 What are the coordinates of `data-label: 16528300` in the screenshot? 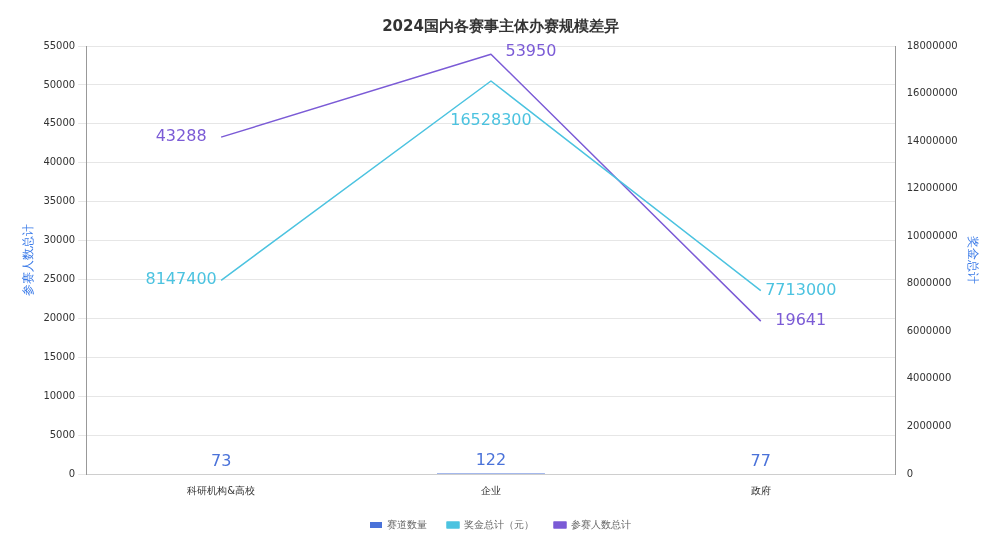 It's located at (491, 120).